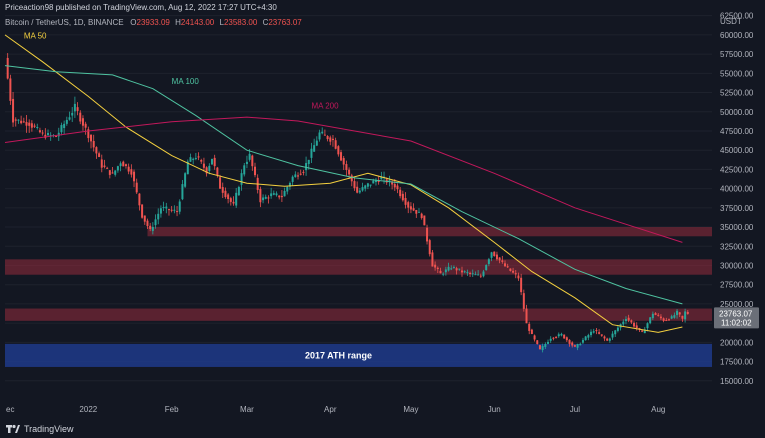 The width and height of the screenshot is (765, 438). I want to click on time-tick-label: ec, so click(10, 409).